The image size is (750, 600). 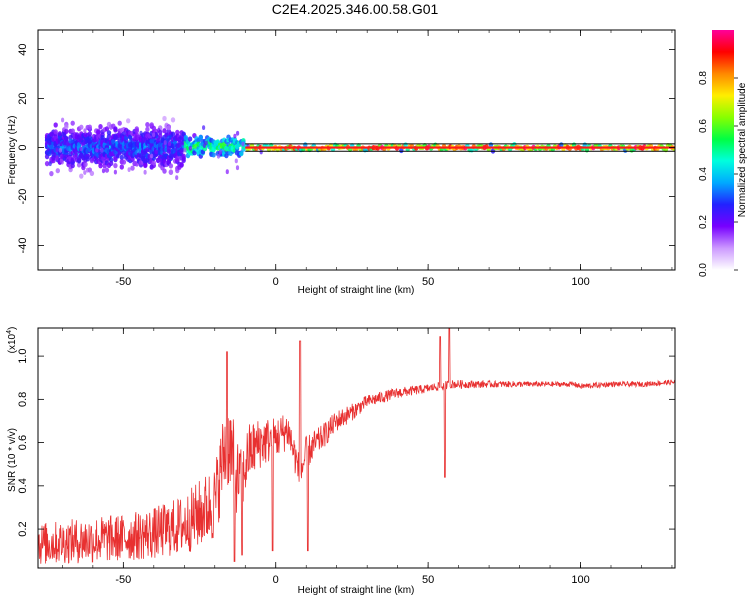 What do you see at coordinates (276, 282) in the screenshot?
I see `spectrogram-x-tick-label: 0` at bounding box center [276, 282].